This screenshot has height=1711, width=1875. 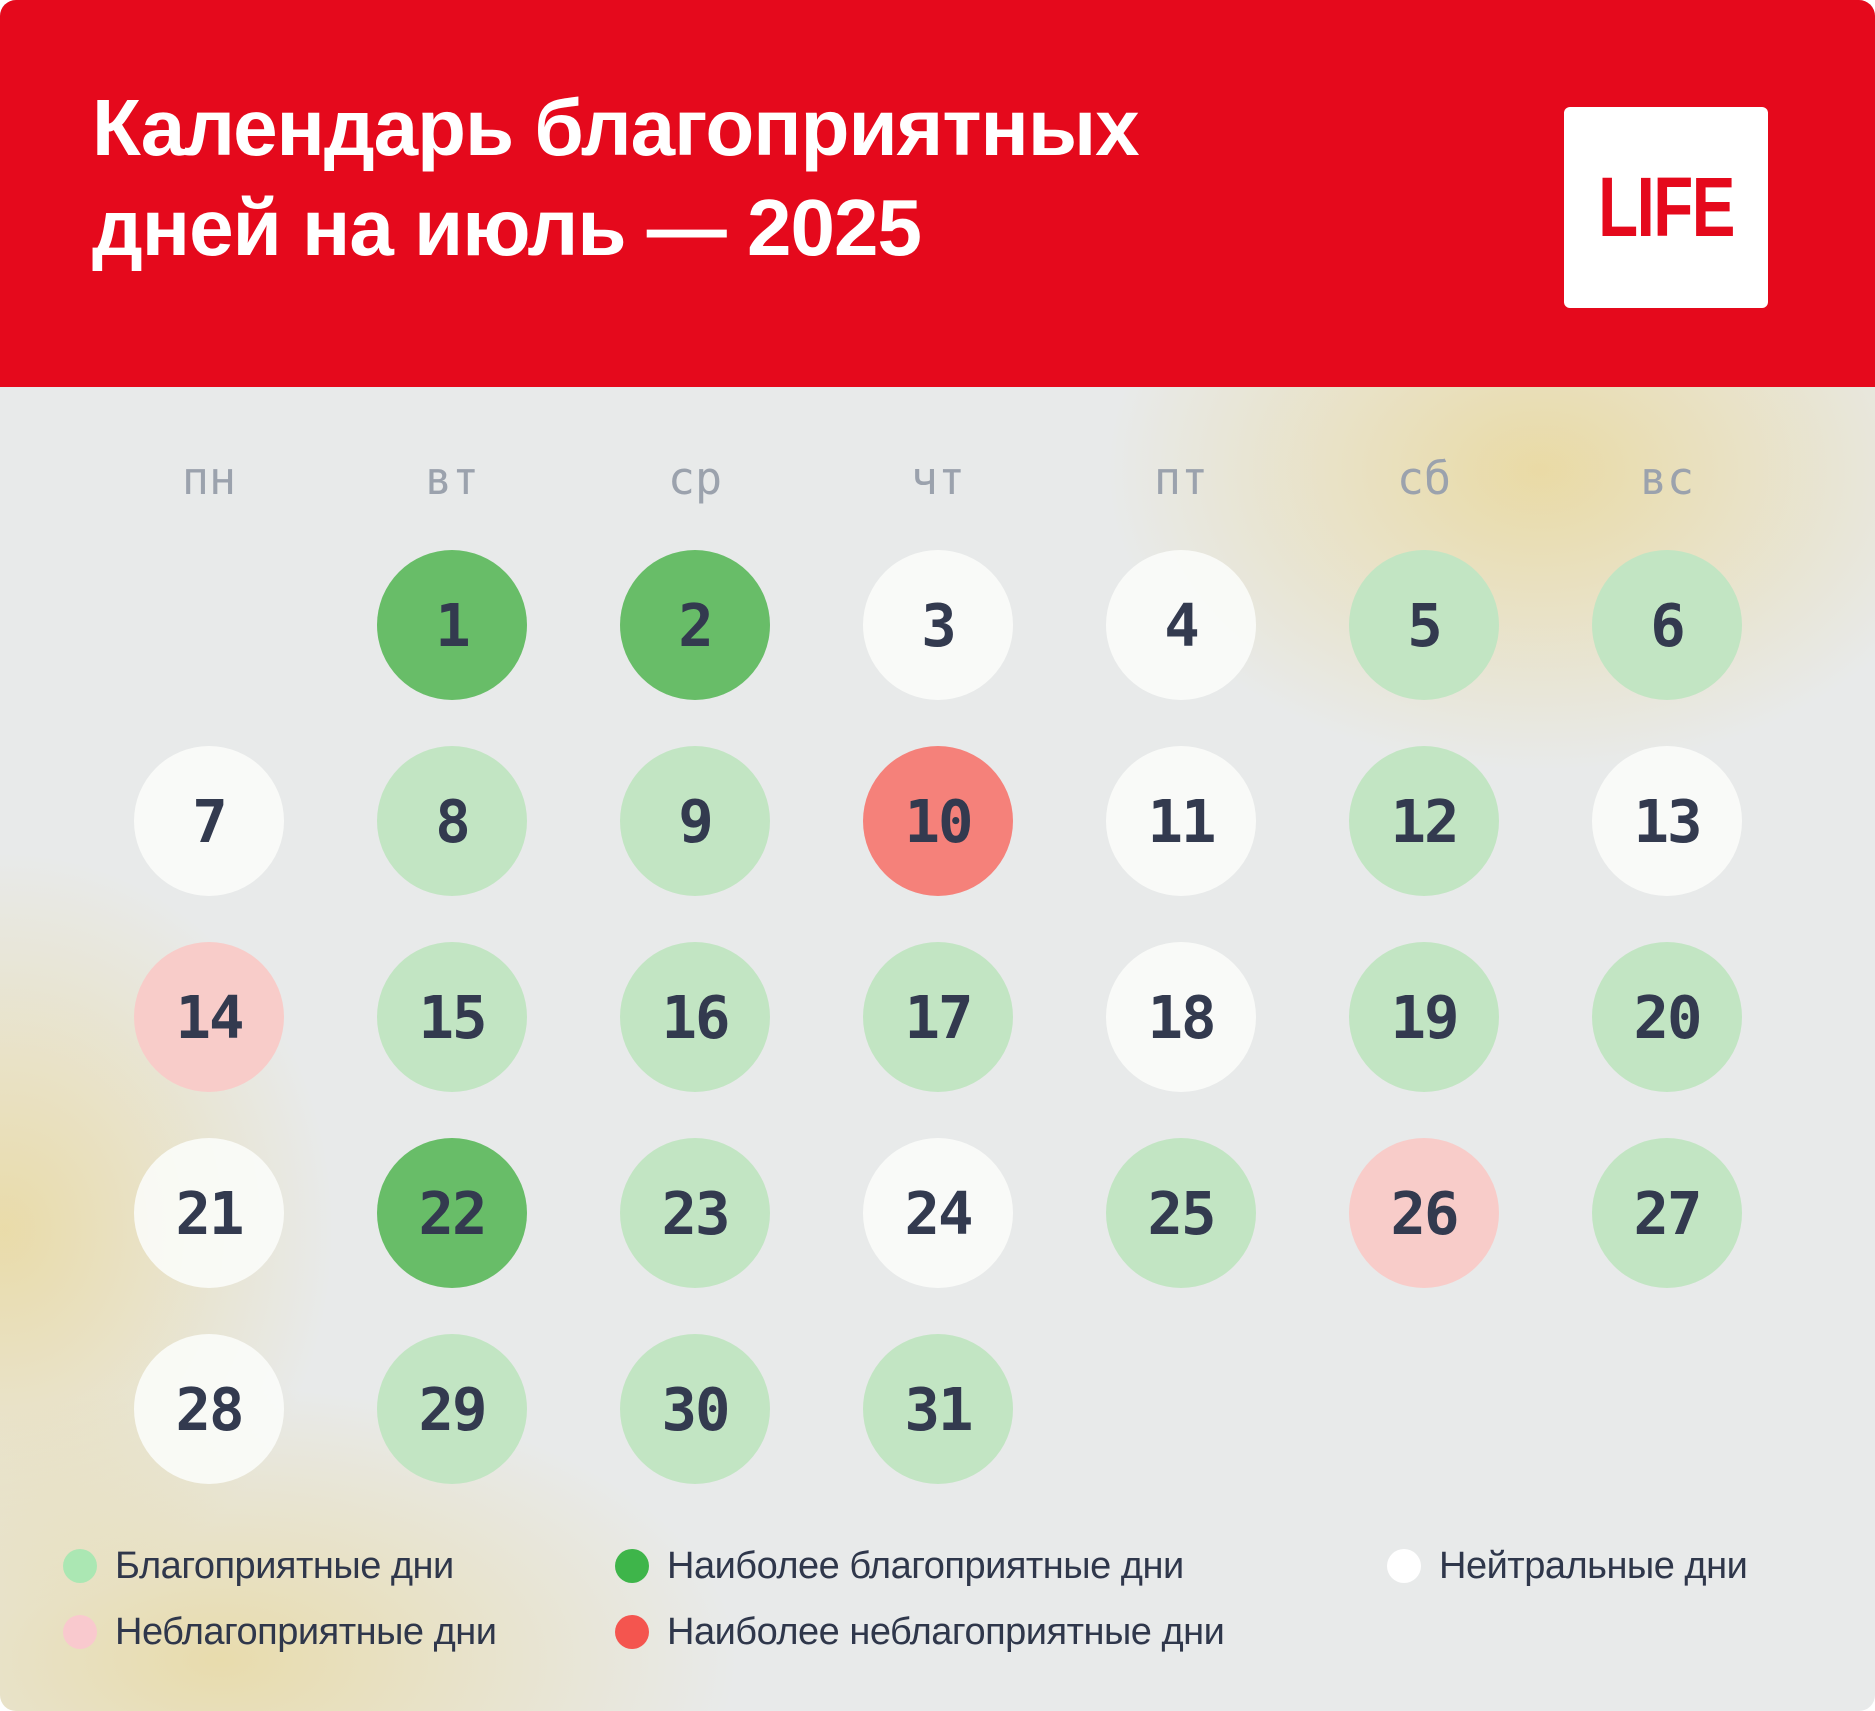 What do you see at coordinates (695, 821) in the screenshot?
I see `calendar-day-9: 9` at bounding box center [695, 821].